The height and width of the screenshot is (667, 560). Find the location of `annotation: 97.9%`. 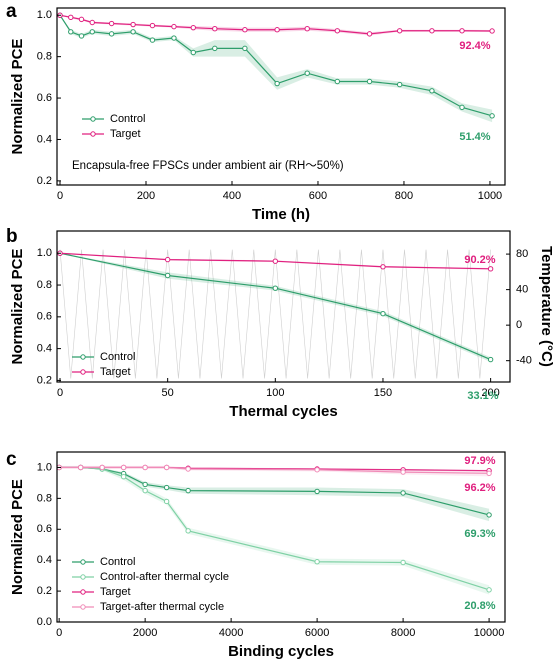

annotation: 97.9% is located at coordinates (479, 461).